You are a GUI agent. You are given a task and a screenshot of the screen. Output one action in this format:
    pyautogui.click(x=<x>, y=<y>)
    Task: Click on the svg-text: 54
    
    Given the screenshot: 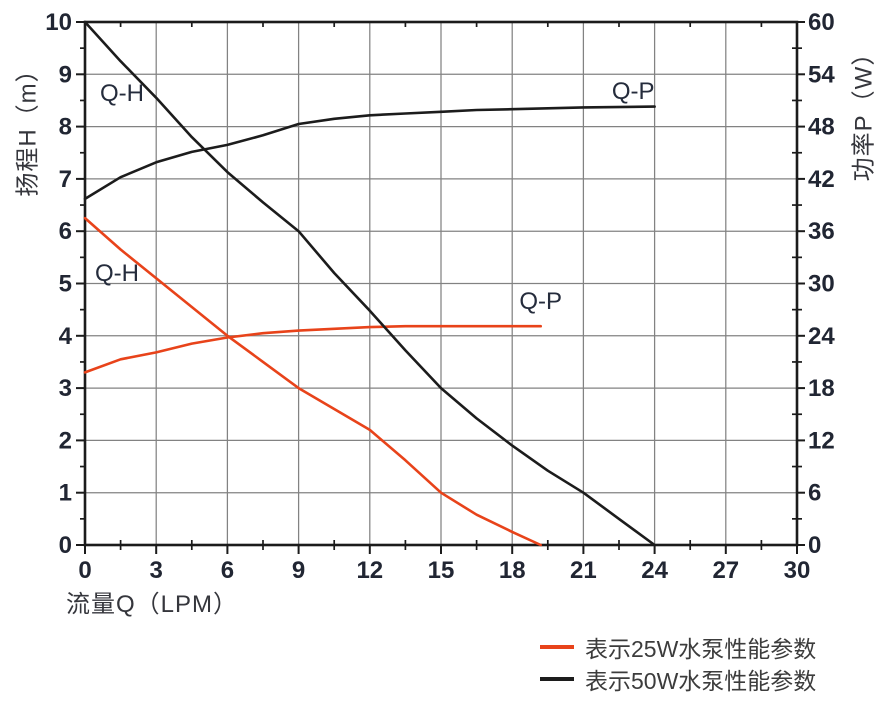 What is the action you would take?
    pyautogui.click(x=821, y=74)
    